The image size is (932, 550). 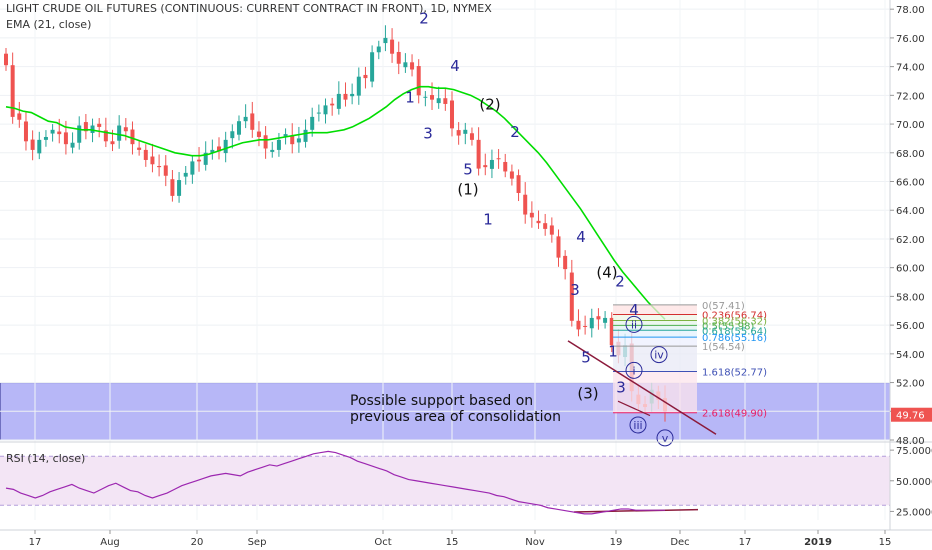 I want to click on rsi-layer, so click(x=466, y=478).